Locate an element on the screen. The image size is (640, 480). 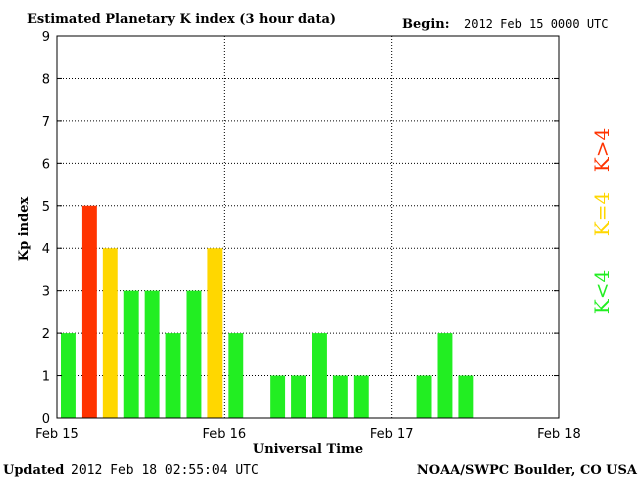
x-axis-label: Universal Time is located at coordinates (308, 449).